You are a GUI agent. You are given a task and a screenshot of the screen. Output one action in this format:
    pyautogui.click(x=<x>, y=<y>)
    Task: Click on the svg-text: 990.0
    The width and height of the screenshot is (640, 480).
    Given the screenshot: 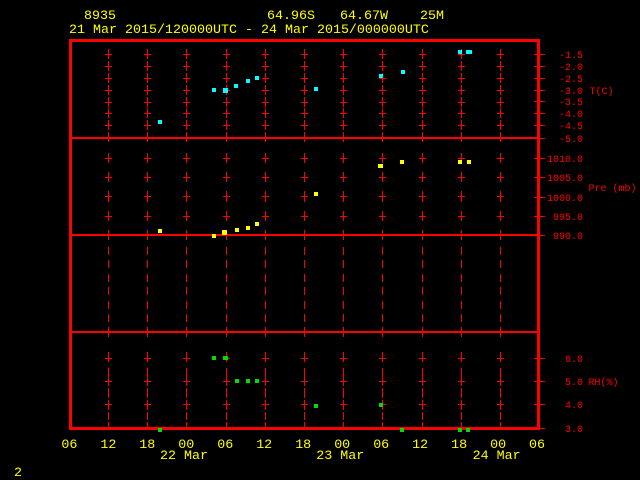 What is the action you would take?
    pyautogui.click(x=568, y=237)
    